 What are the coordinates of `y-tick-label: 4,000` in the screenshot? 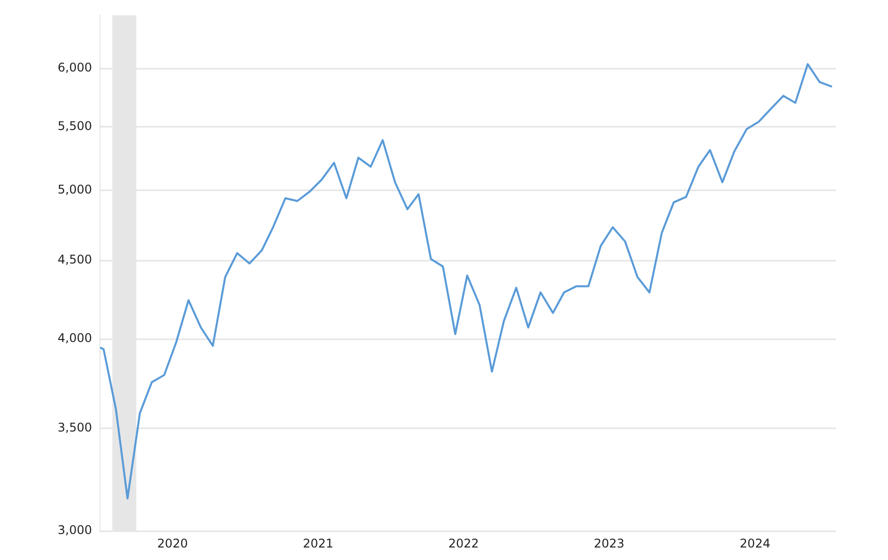 It's located at (75, 338).